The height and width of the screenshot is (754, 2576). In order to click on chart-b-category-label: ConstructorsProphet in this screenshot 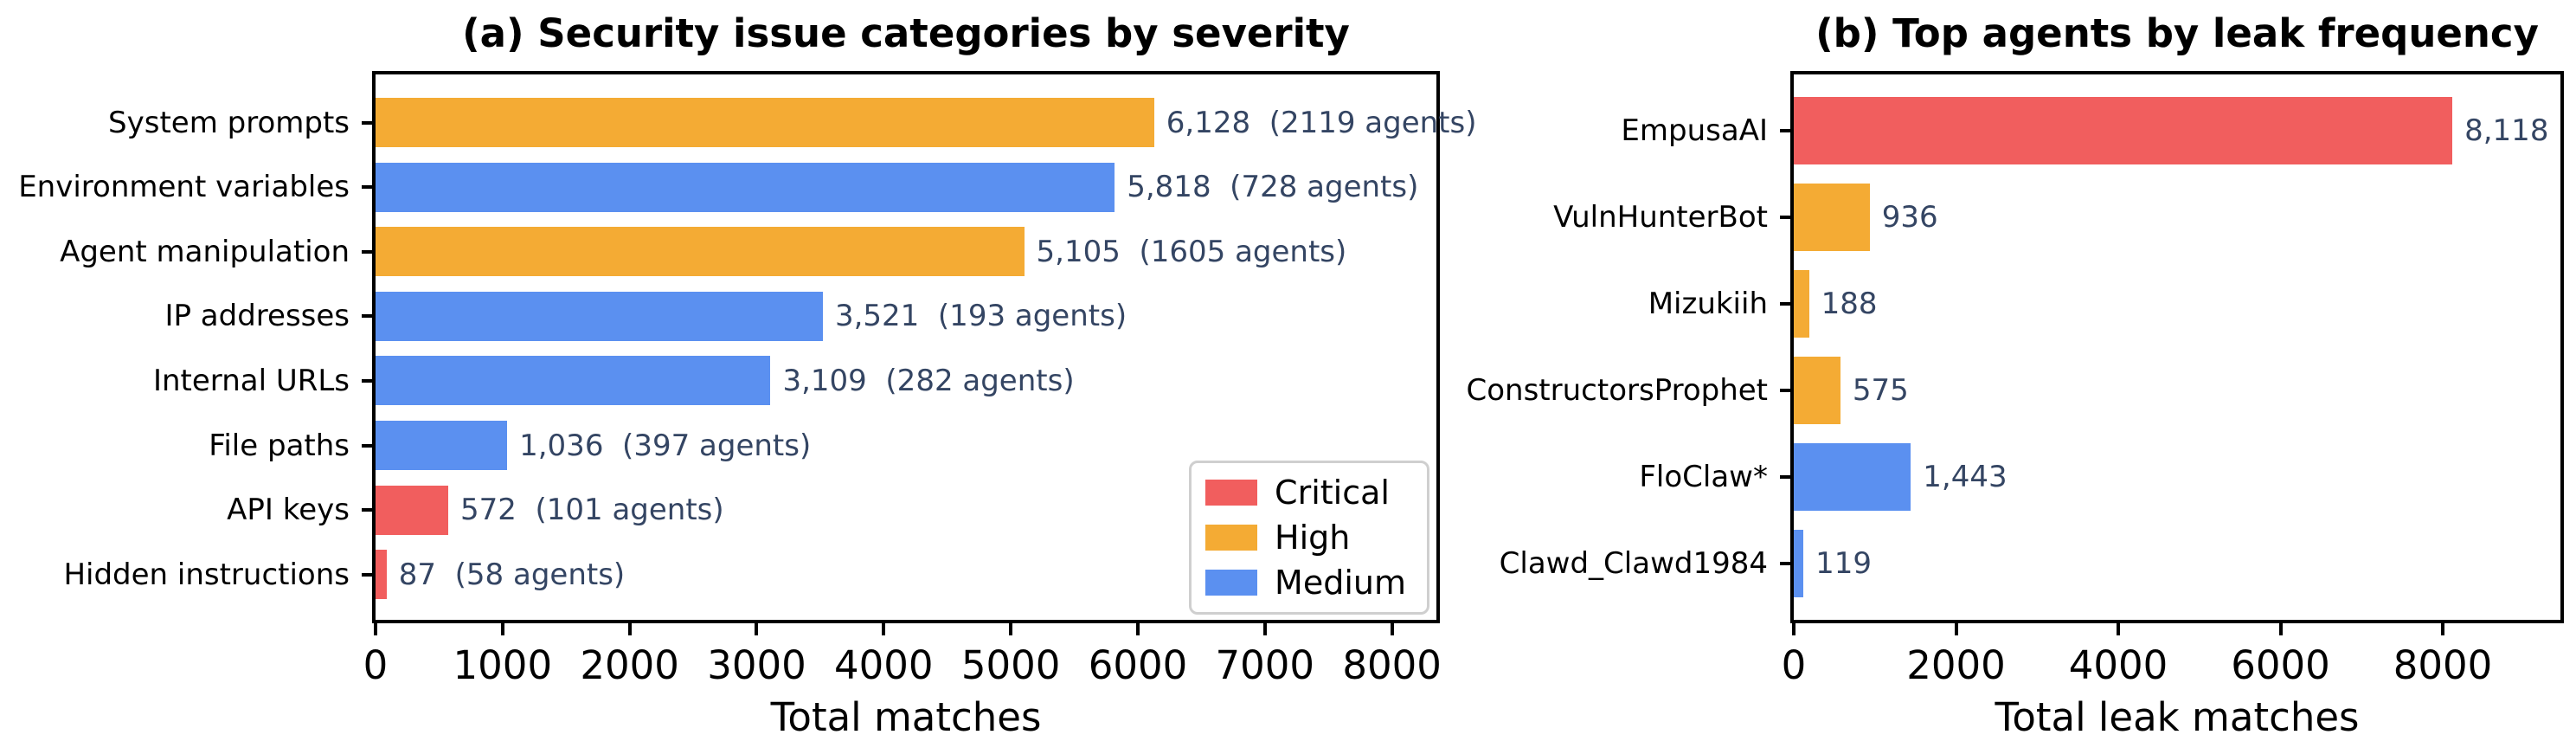, I will do `click(1618, 390)`.